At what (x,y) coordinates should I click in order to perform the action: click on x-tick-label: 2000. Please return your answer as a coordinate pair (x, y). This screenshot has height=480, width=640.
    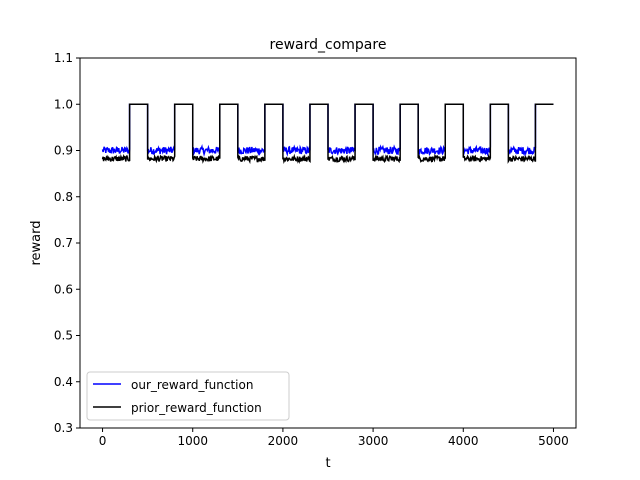
    Looking at the image, I should click on (283, 441).